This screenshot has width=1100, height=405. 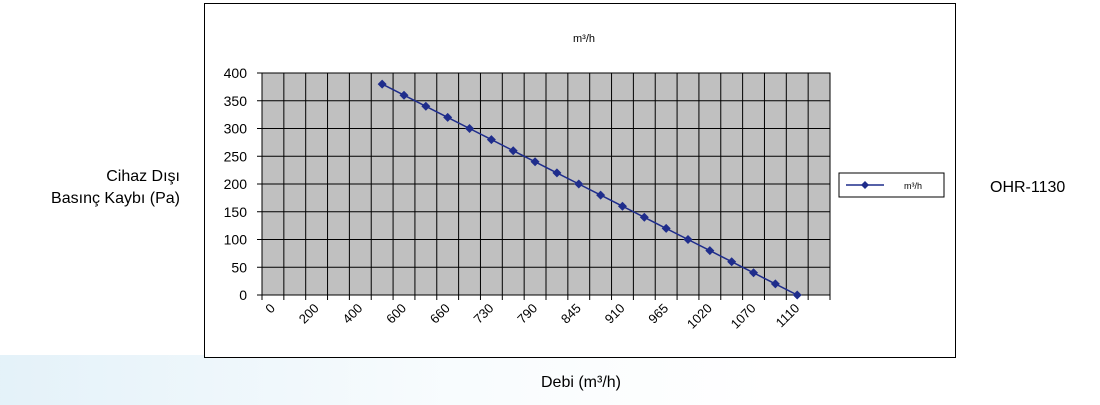 I want to click on model-label: OHR-1130, so click(x=1028, y=187).